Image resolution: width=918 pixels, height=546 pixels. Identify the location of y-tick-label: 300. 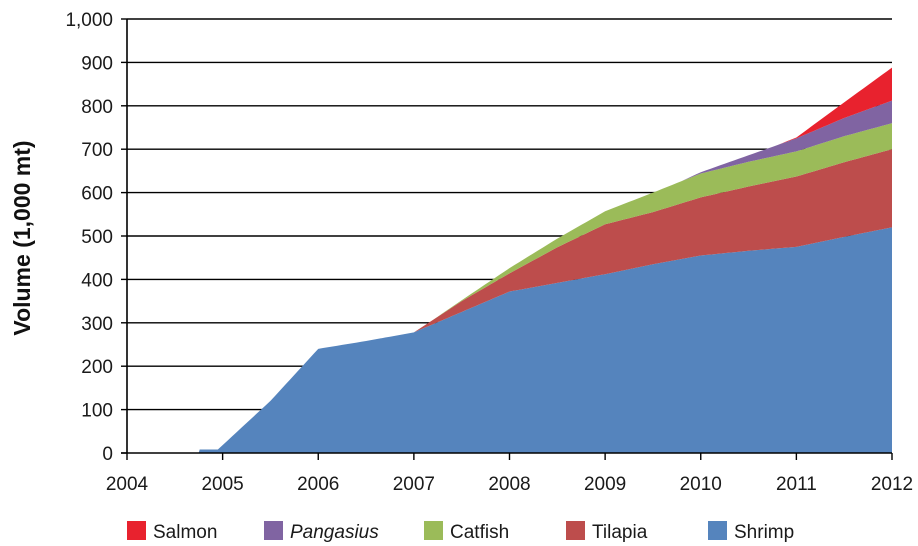
(97, 324).